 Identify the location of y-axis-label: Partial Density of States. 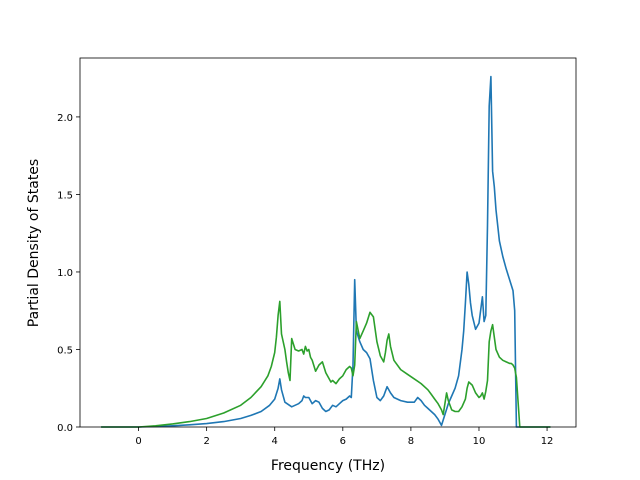
(34, 243).